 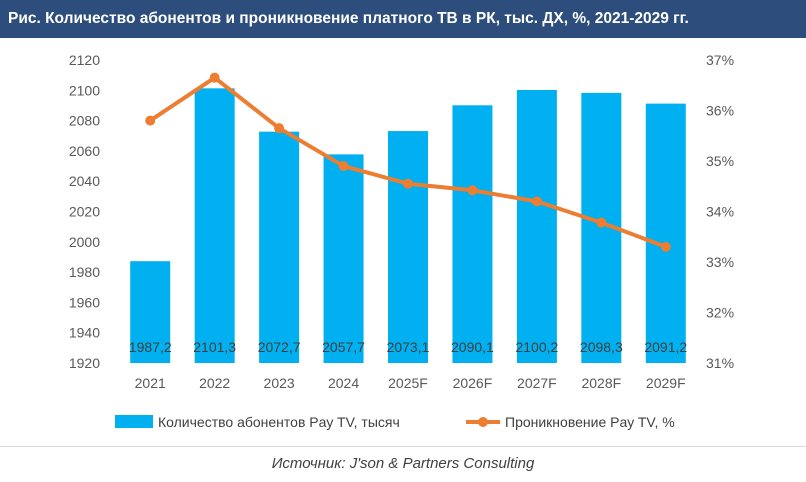 I want to click on left-tick-label: 2080, so click(x=84, y=121).